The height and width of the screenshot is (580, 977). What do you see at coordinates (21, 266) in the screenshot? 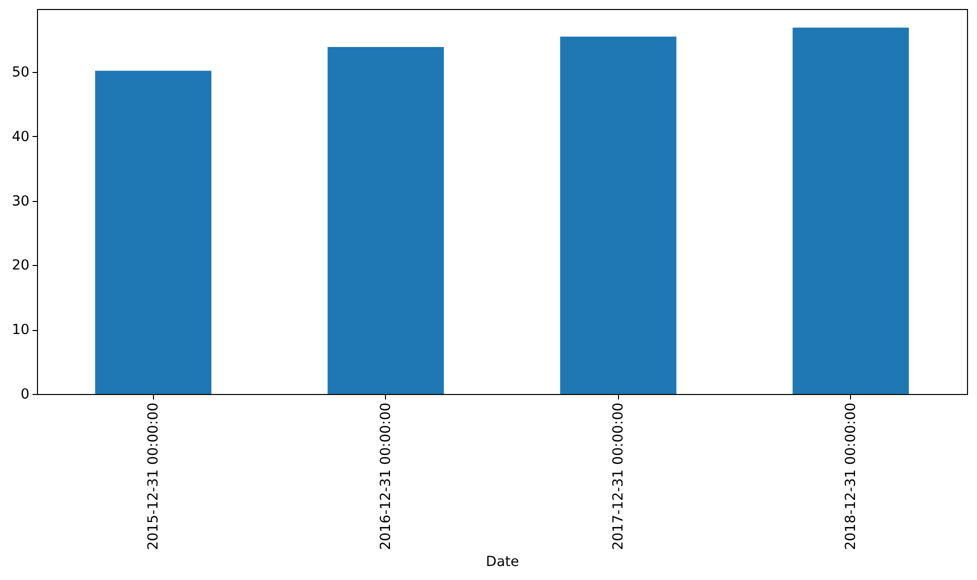
I see `y-tick-label: 20` at bounding box center [21, 266].